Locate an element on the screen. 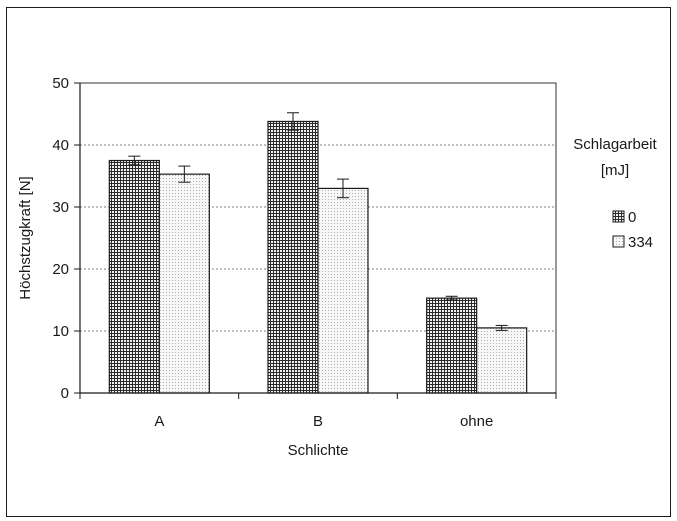 This screenshot has width=677, height=521. legend: Schlagarbeit [mJ] 0 334 is located at coordinates (615, 193).